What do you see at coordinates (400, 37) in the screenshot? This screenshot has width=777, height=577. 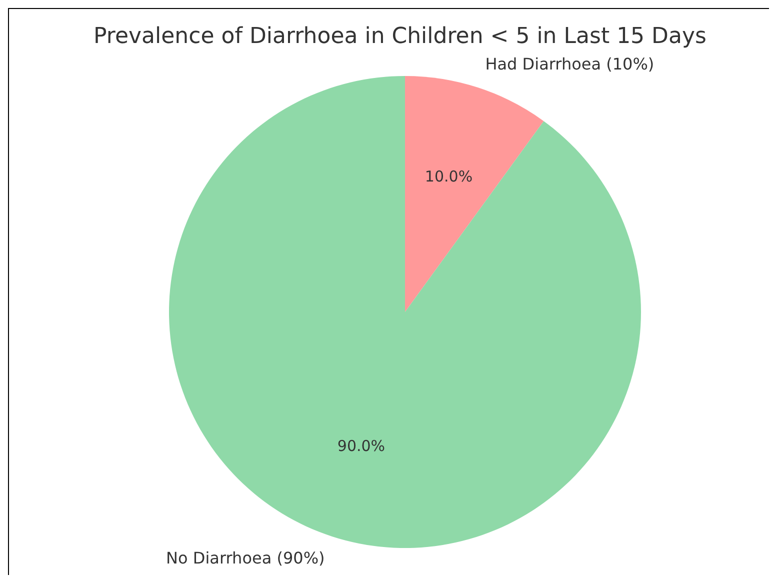 I see `chart-title: Prevalence of Diarrhoea in Children < 5 in Last 15 Days` at bounding box center [400, 37].